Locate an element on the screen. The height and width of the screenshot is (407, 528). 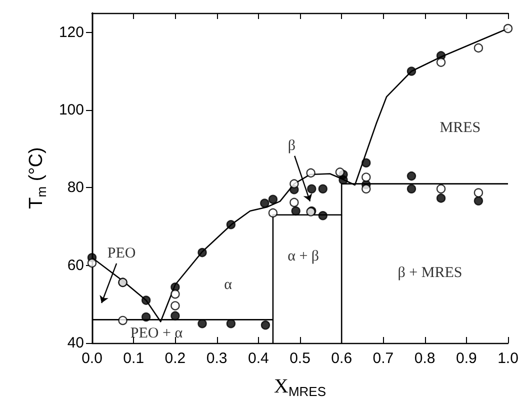
y-tick-label: 60 is located at coordinates (75, 265).